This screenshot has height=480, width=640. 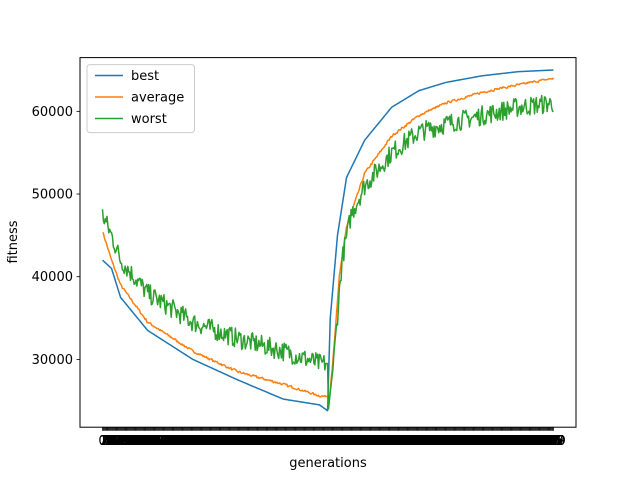 I want to click on x-tick-label: 427, so click(x=488, y=441).